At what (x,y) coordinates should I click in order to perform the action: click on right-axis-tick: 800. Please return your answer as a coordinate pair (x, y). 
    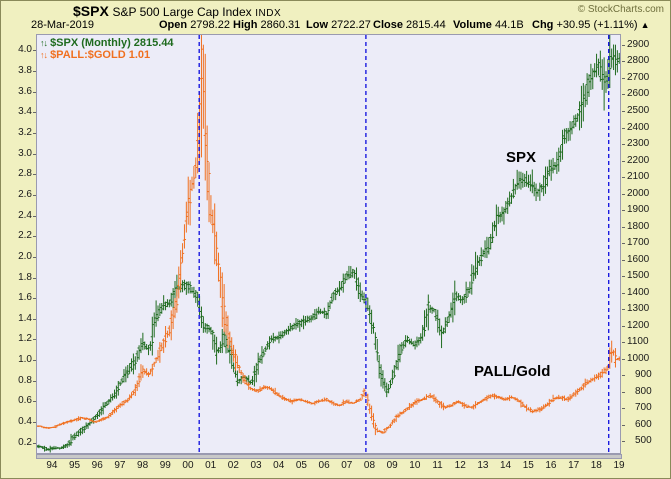
    Looking at the image, I should click on (643, 391).